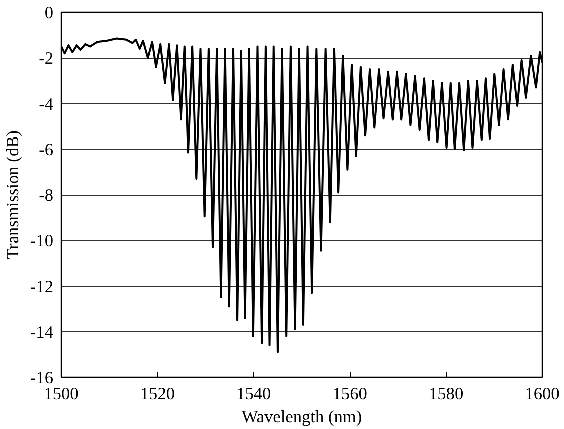 Image resolution: width=564 pixels, height=429 pixels. Describe the element at coordinates (46, 150) in the screenshot. I see `y-tick-label: -6` at that location.